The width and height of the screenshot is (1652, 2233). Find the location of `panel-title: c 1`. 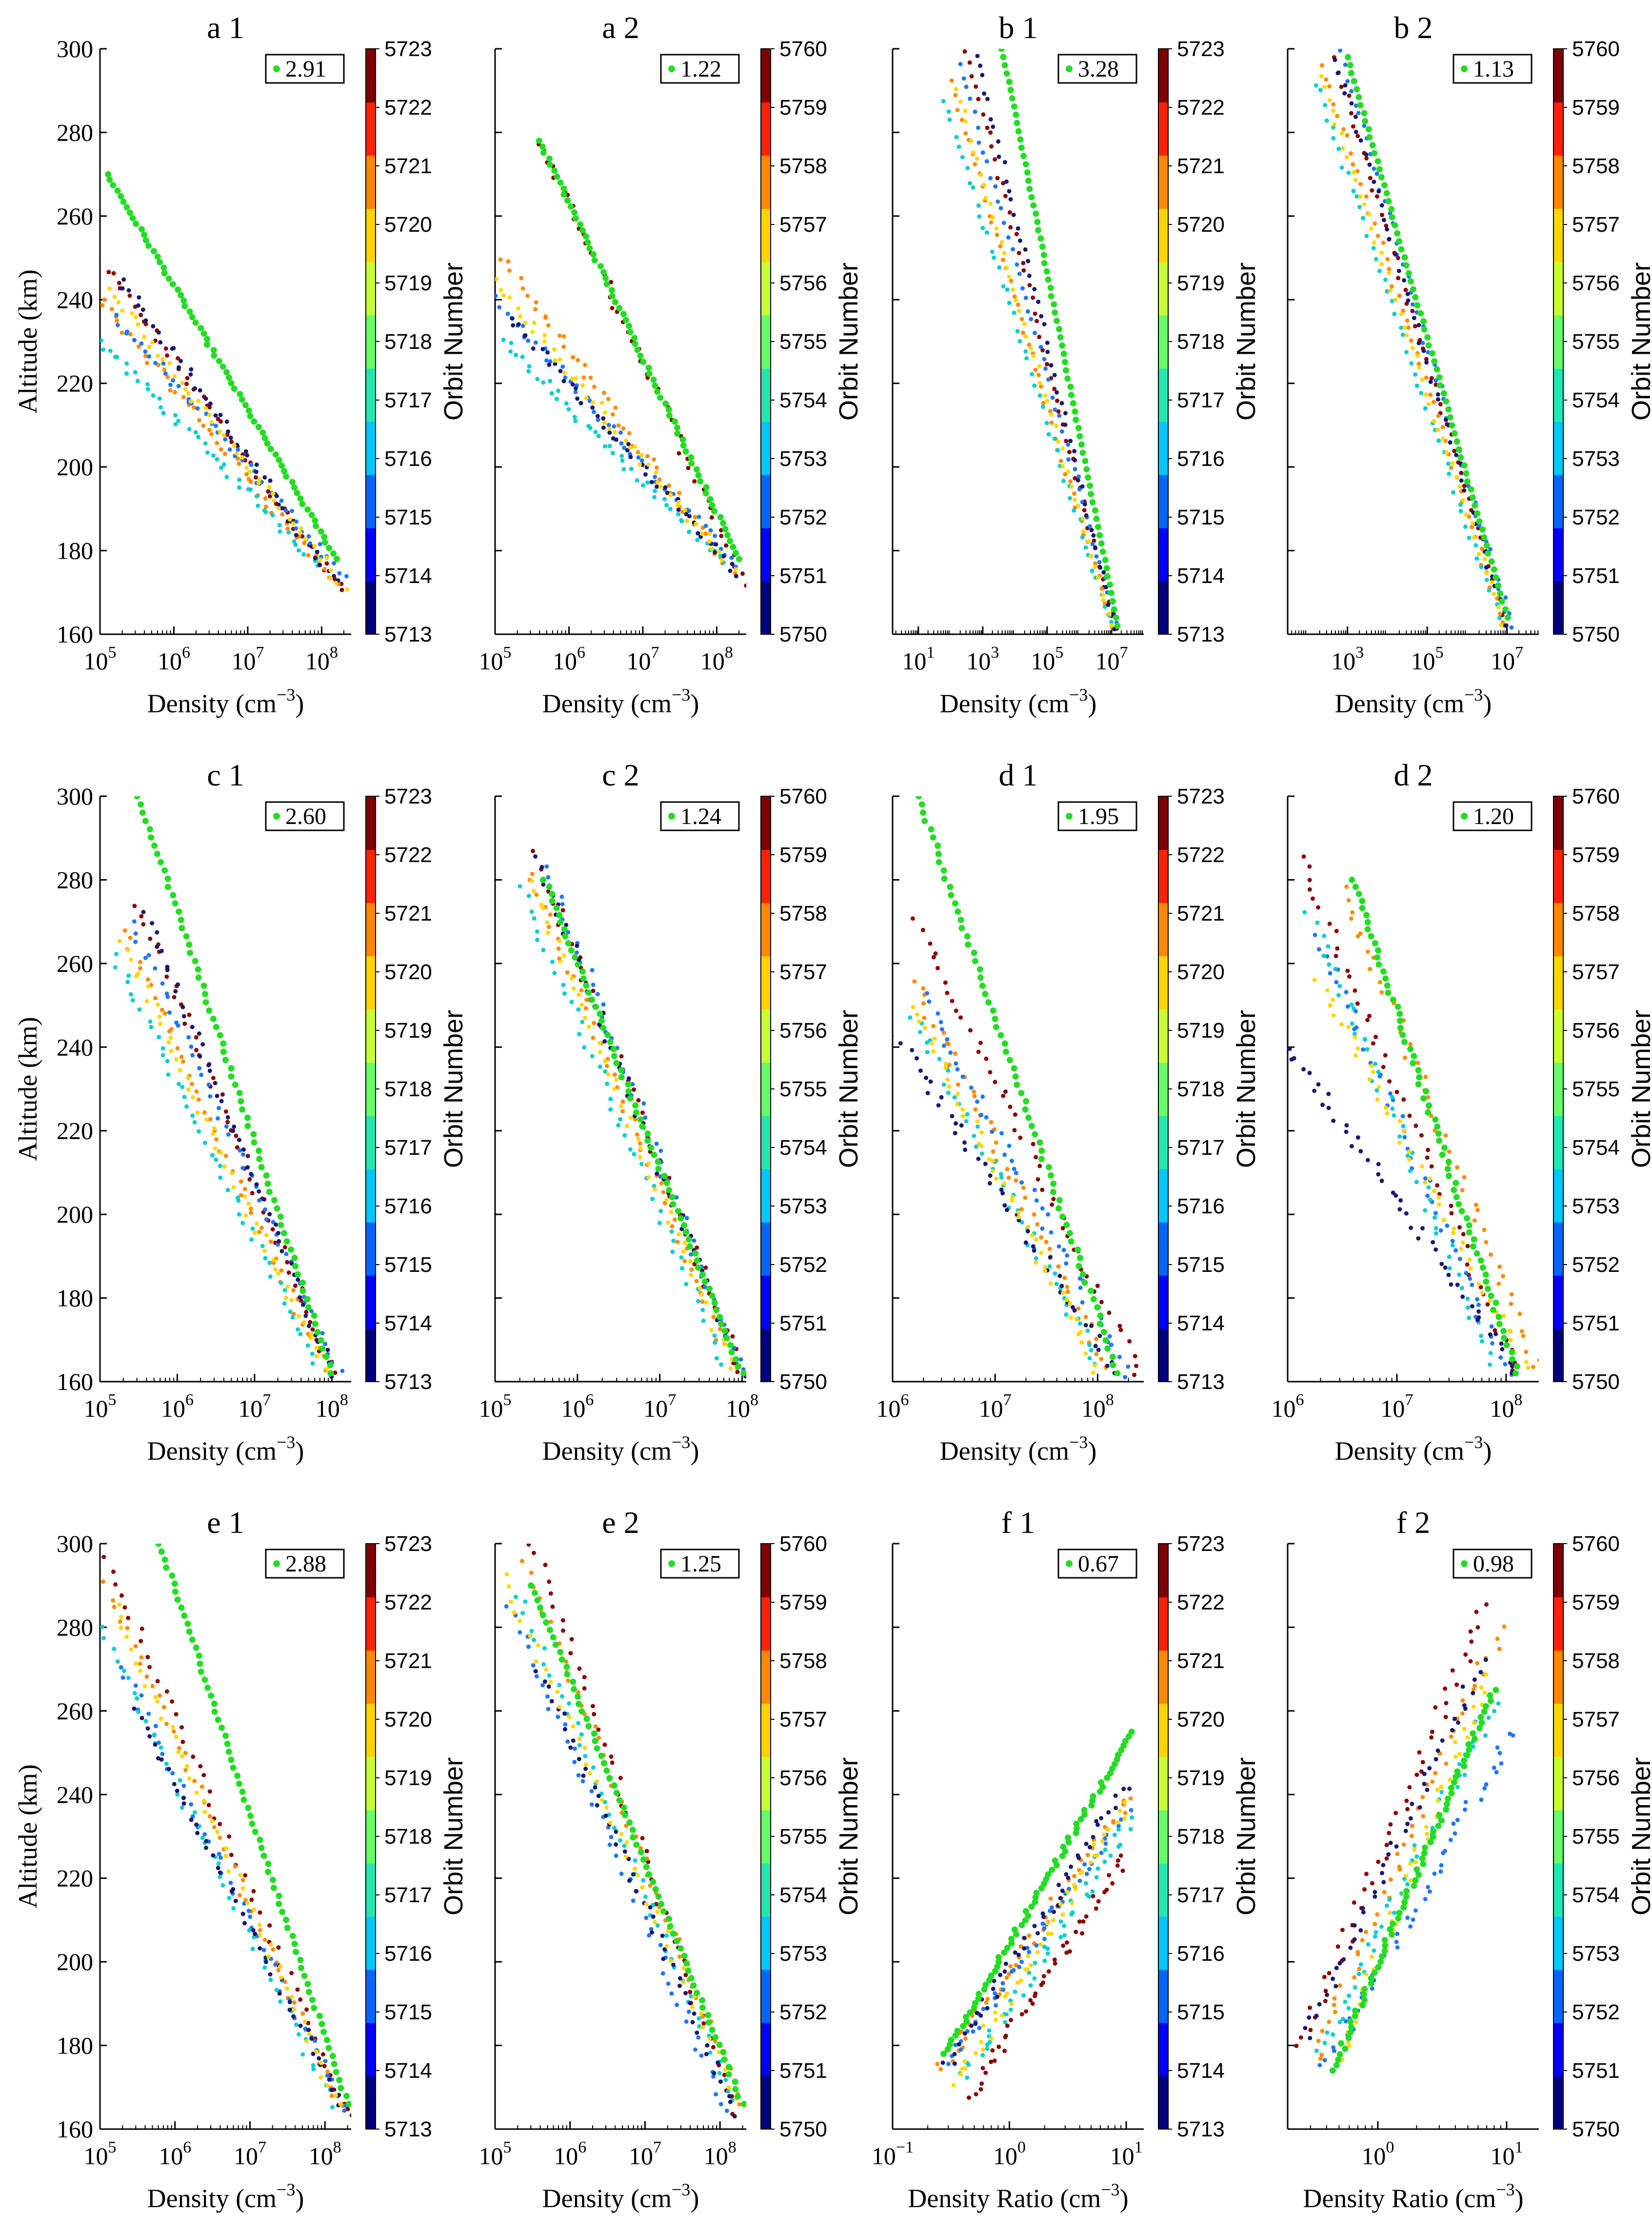

panel-title: c 1 is located at coordinates (225, 775).